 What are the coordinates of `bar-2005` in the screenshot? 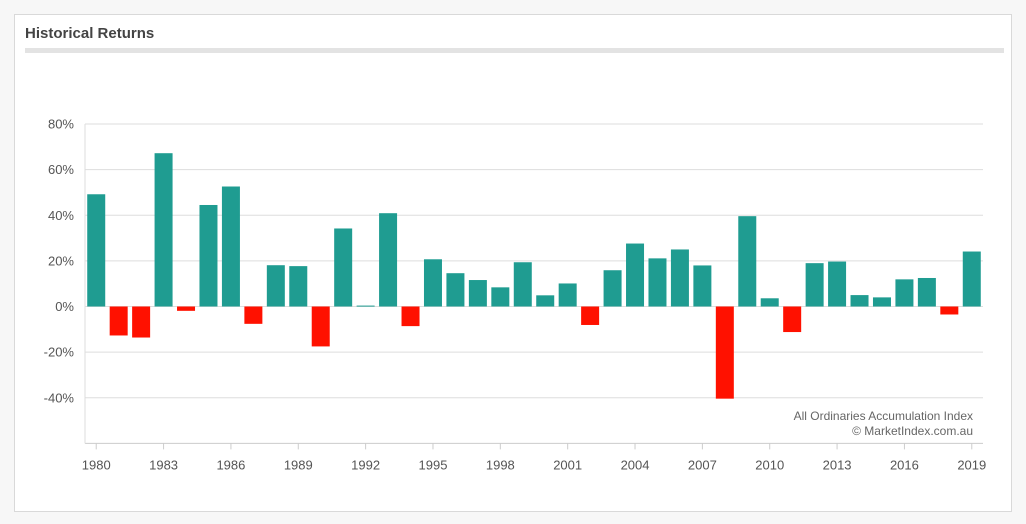 It's located at (657, 282).